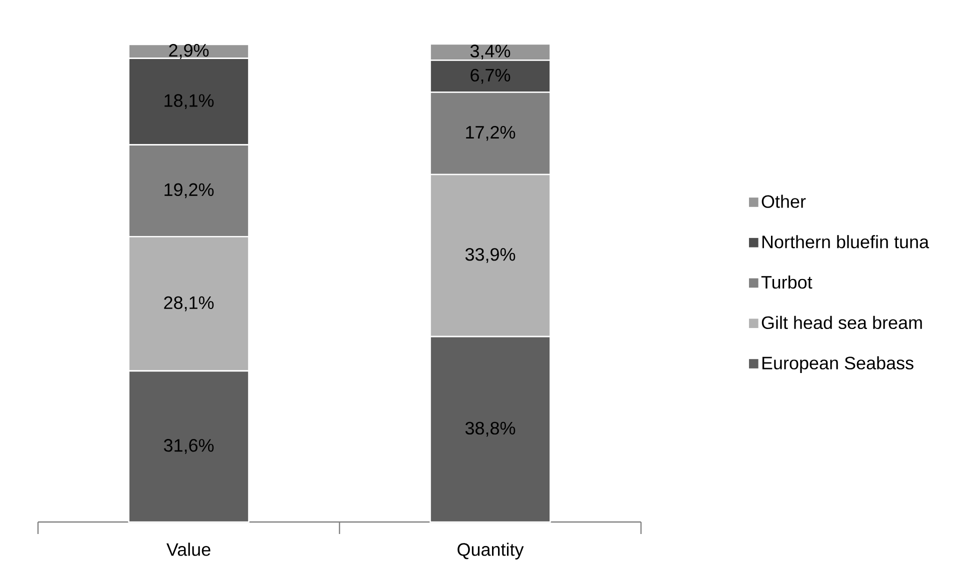 This screenshot has height=581, width=957. What do you see at coordinates (188, 549) in the screenshot?
I see `x-tick-label: Value` at bounding box center [188, 549].